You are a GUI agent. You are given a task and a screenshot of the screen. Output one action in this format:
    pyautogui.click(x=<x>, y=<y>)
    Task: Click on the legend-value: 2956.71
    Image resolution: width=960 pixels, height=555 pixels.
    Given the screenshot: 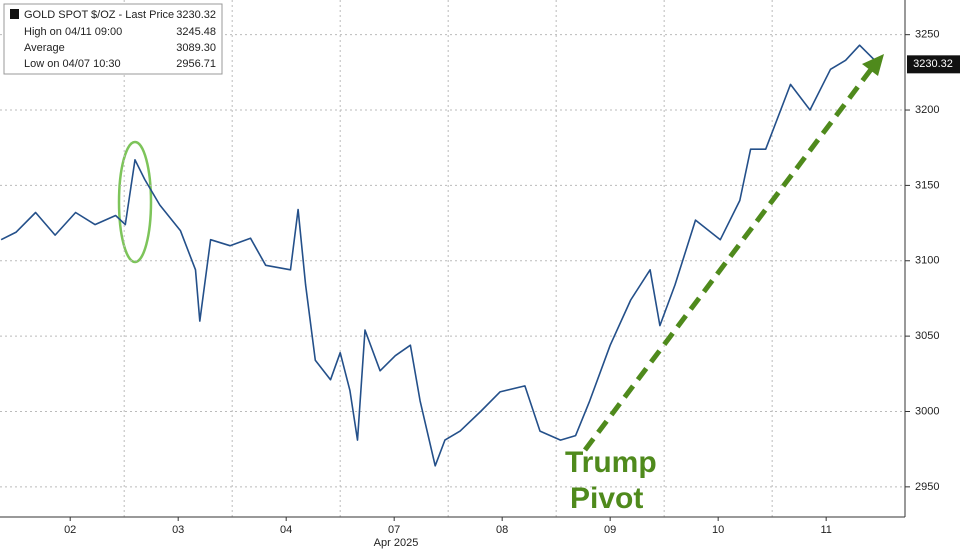 What is the action you would take?
    pyautogui.click(x=196, y=64)
    